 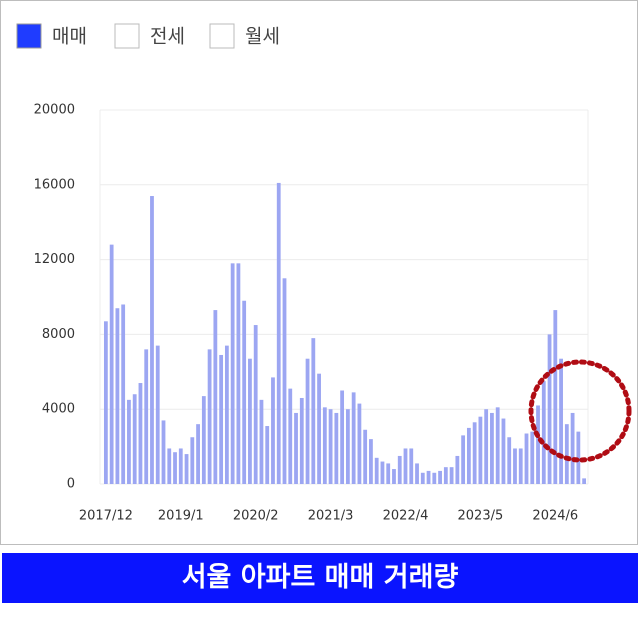 I want to click on y-tick-label: 0, so click(x=71, y=484).